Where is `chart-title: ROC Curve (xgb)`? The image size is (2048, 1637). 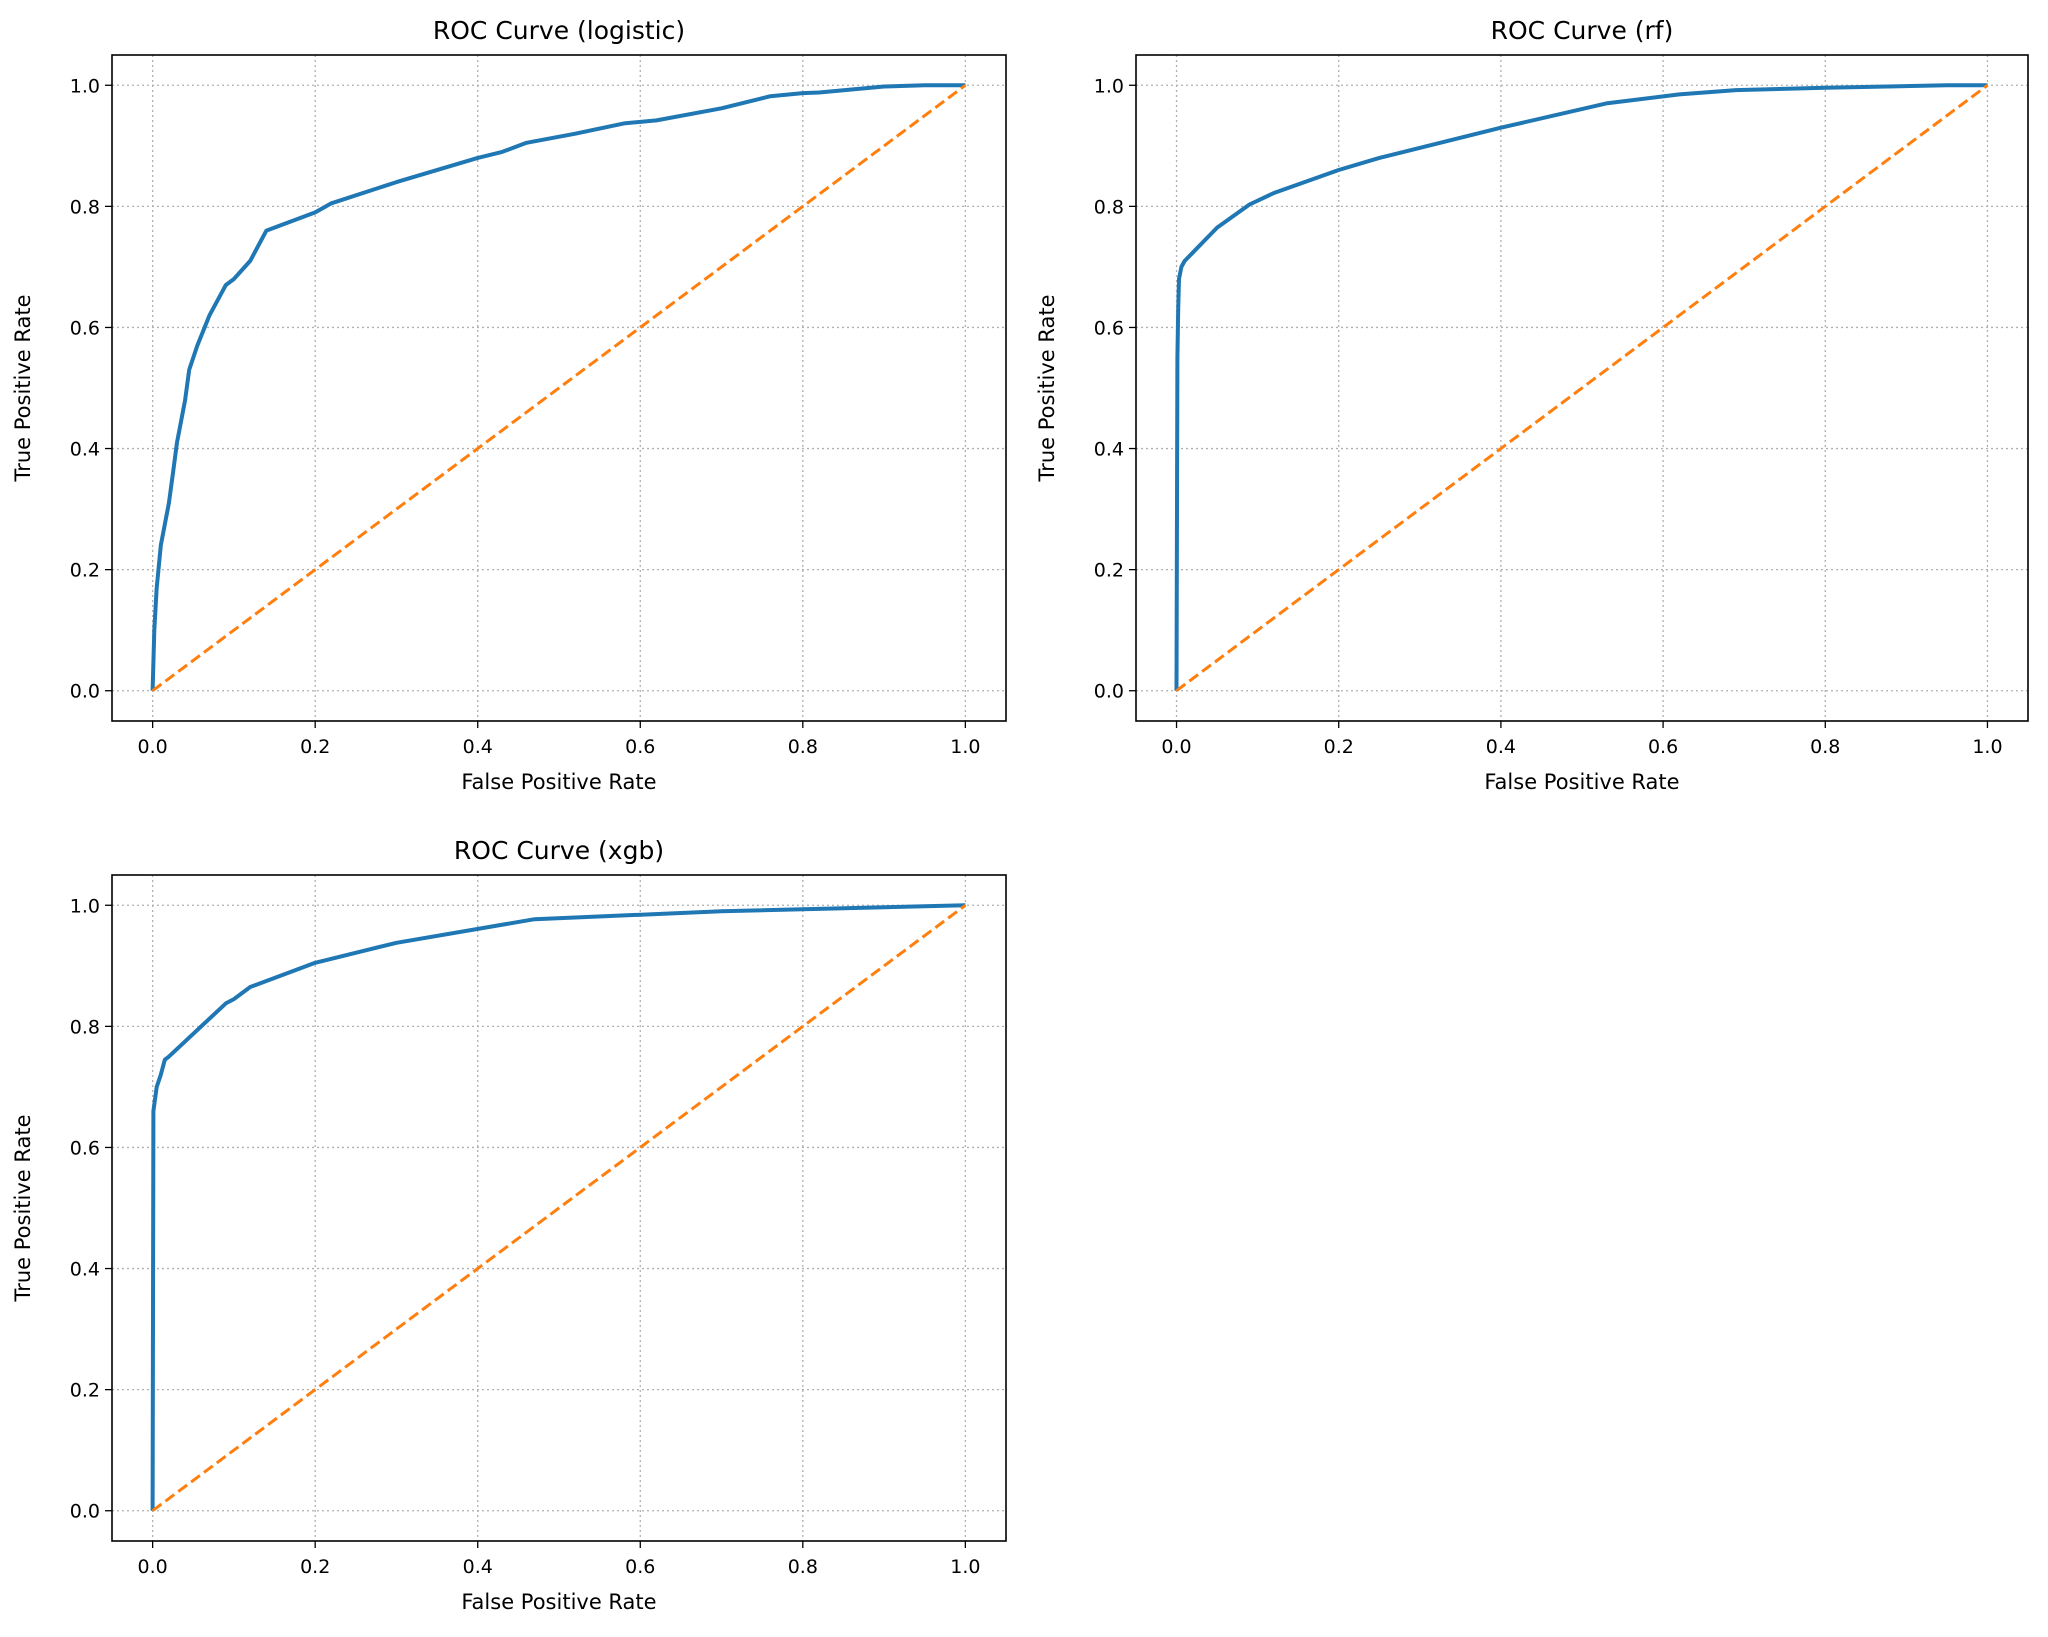
chart-title: ROC Curve (xgb) is located at coordinates (559, 850).